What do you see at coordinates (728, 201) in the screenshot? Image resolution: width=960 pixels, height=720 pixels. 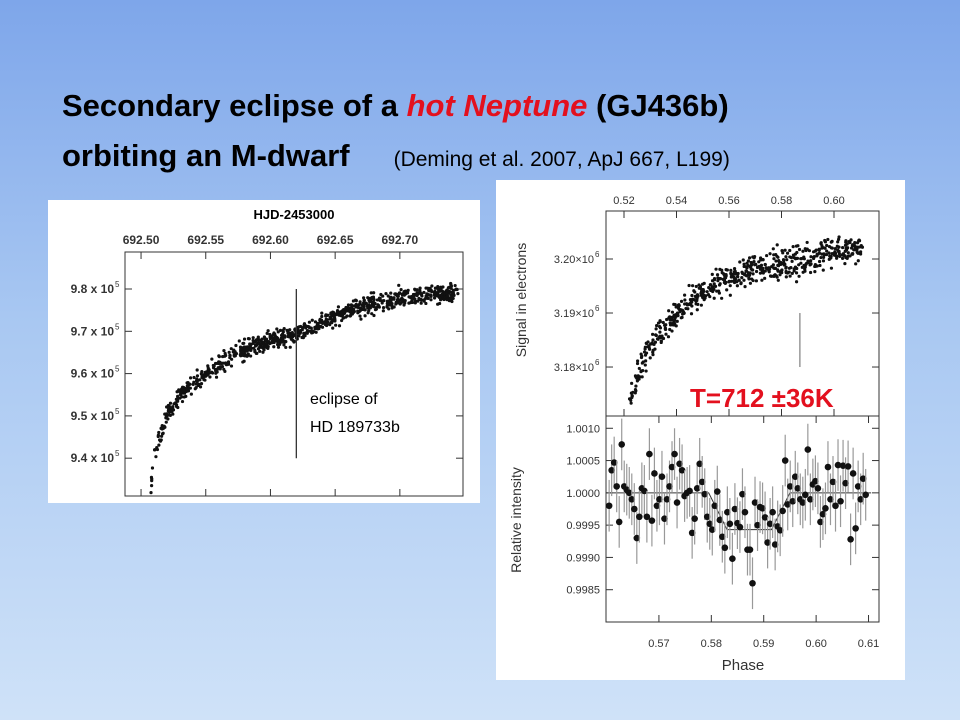 I see `x-tick-label: 0.56` at bounding box center [728, 201].